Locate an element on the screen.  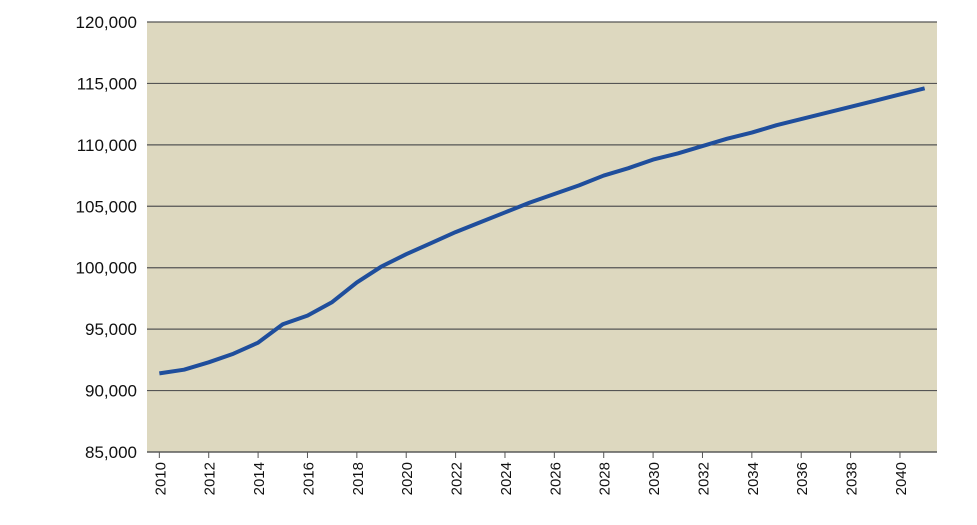
y-tick-label: 120,000 is located at coordinates (106, 22).